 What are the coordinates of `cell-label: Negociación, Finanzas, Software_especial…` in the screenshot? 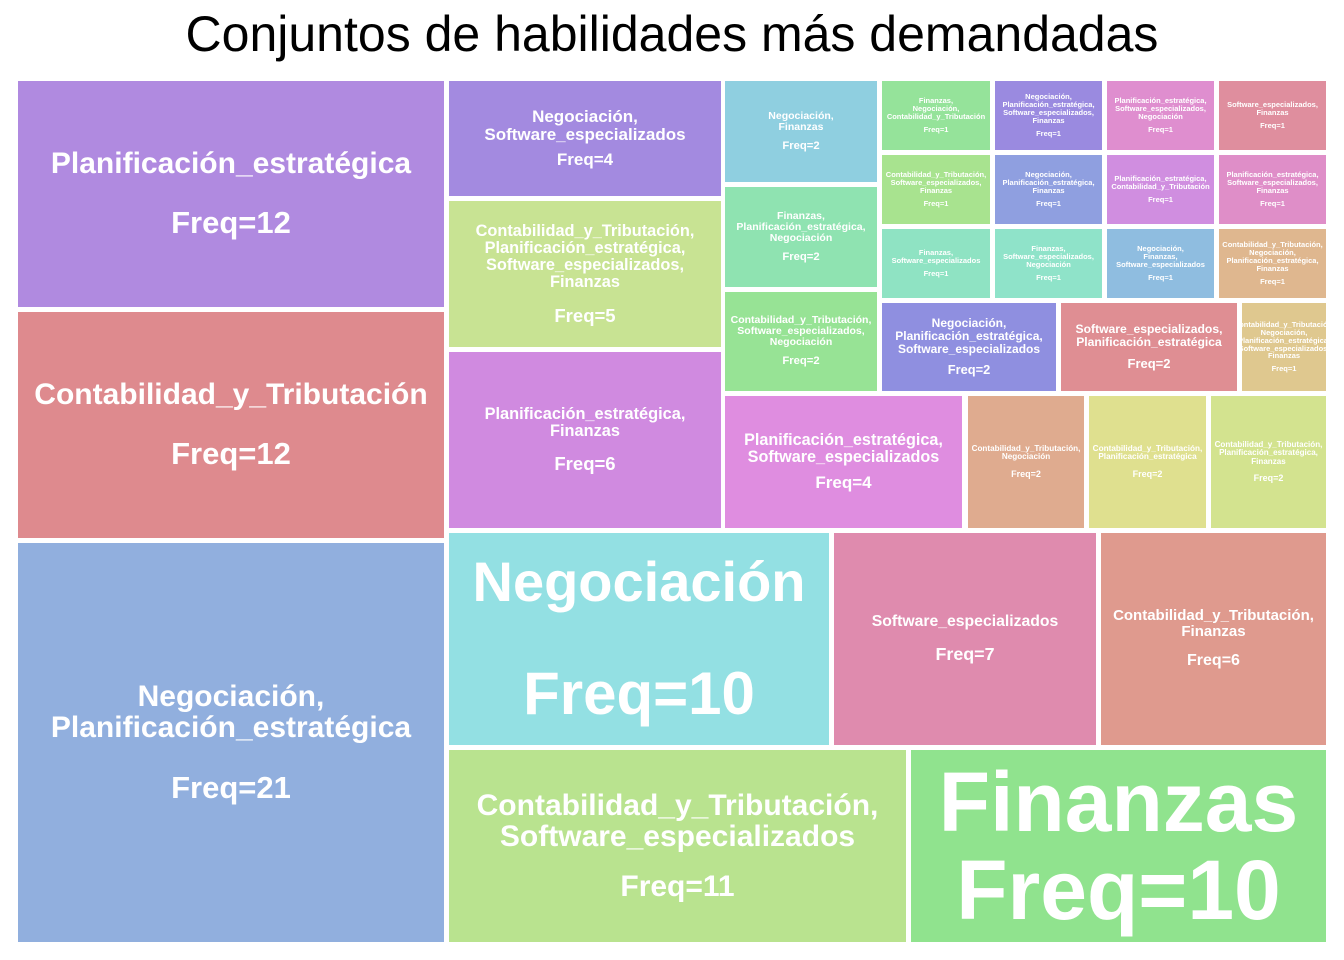 It's located at (1160, 256).